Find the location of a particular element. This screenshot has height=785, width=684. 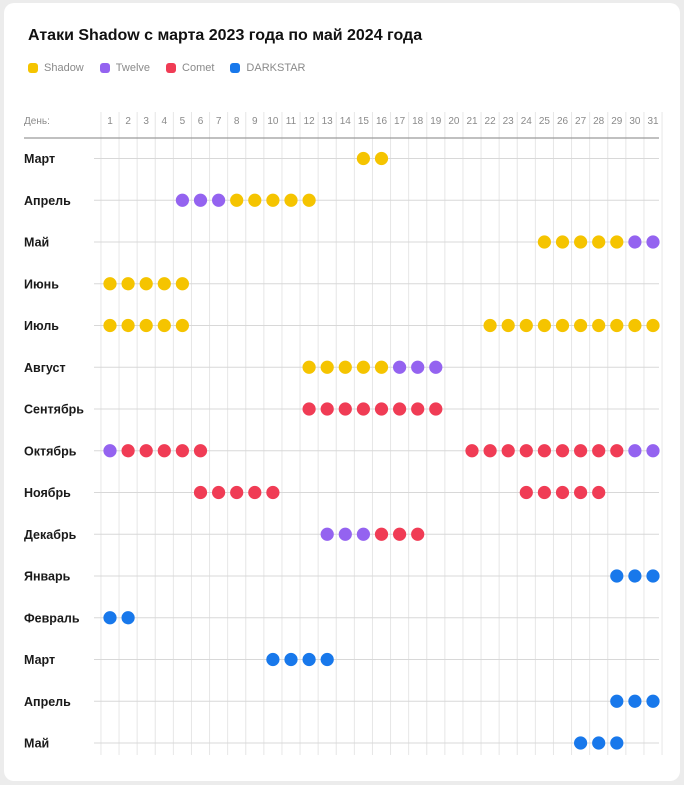

day-tick-label: 14 is located at coordinates (346, 121).